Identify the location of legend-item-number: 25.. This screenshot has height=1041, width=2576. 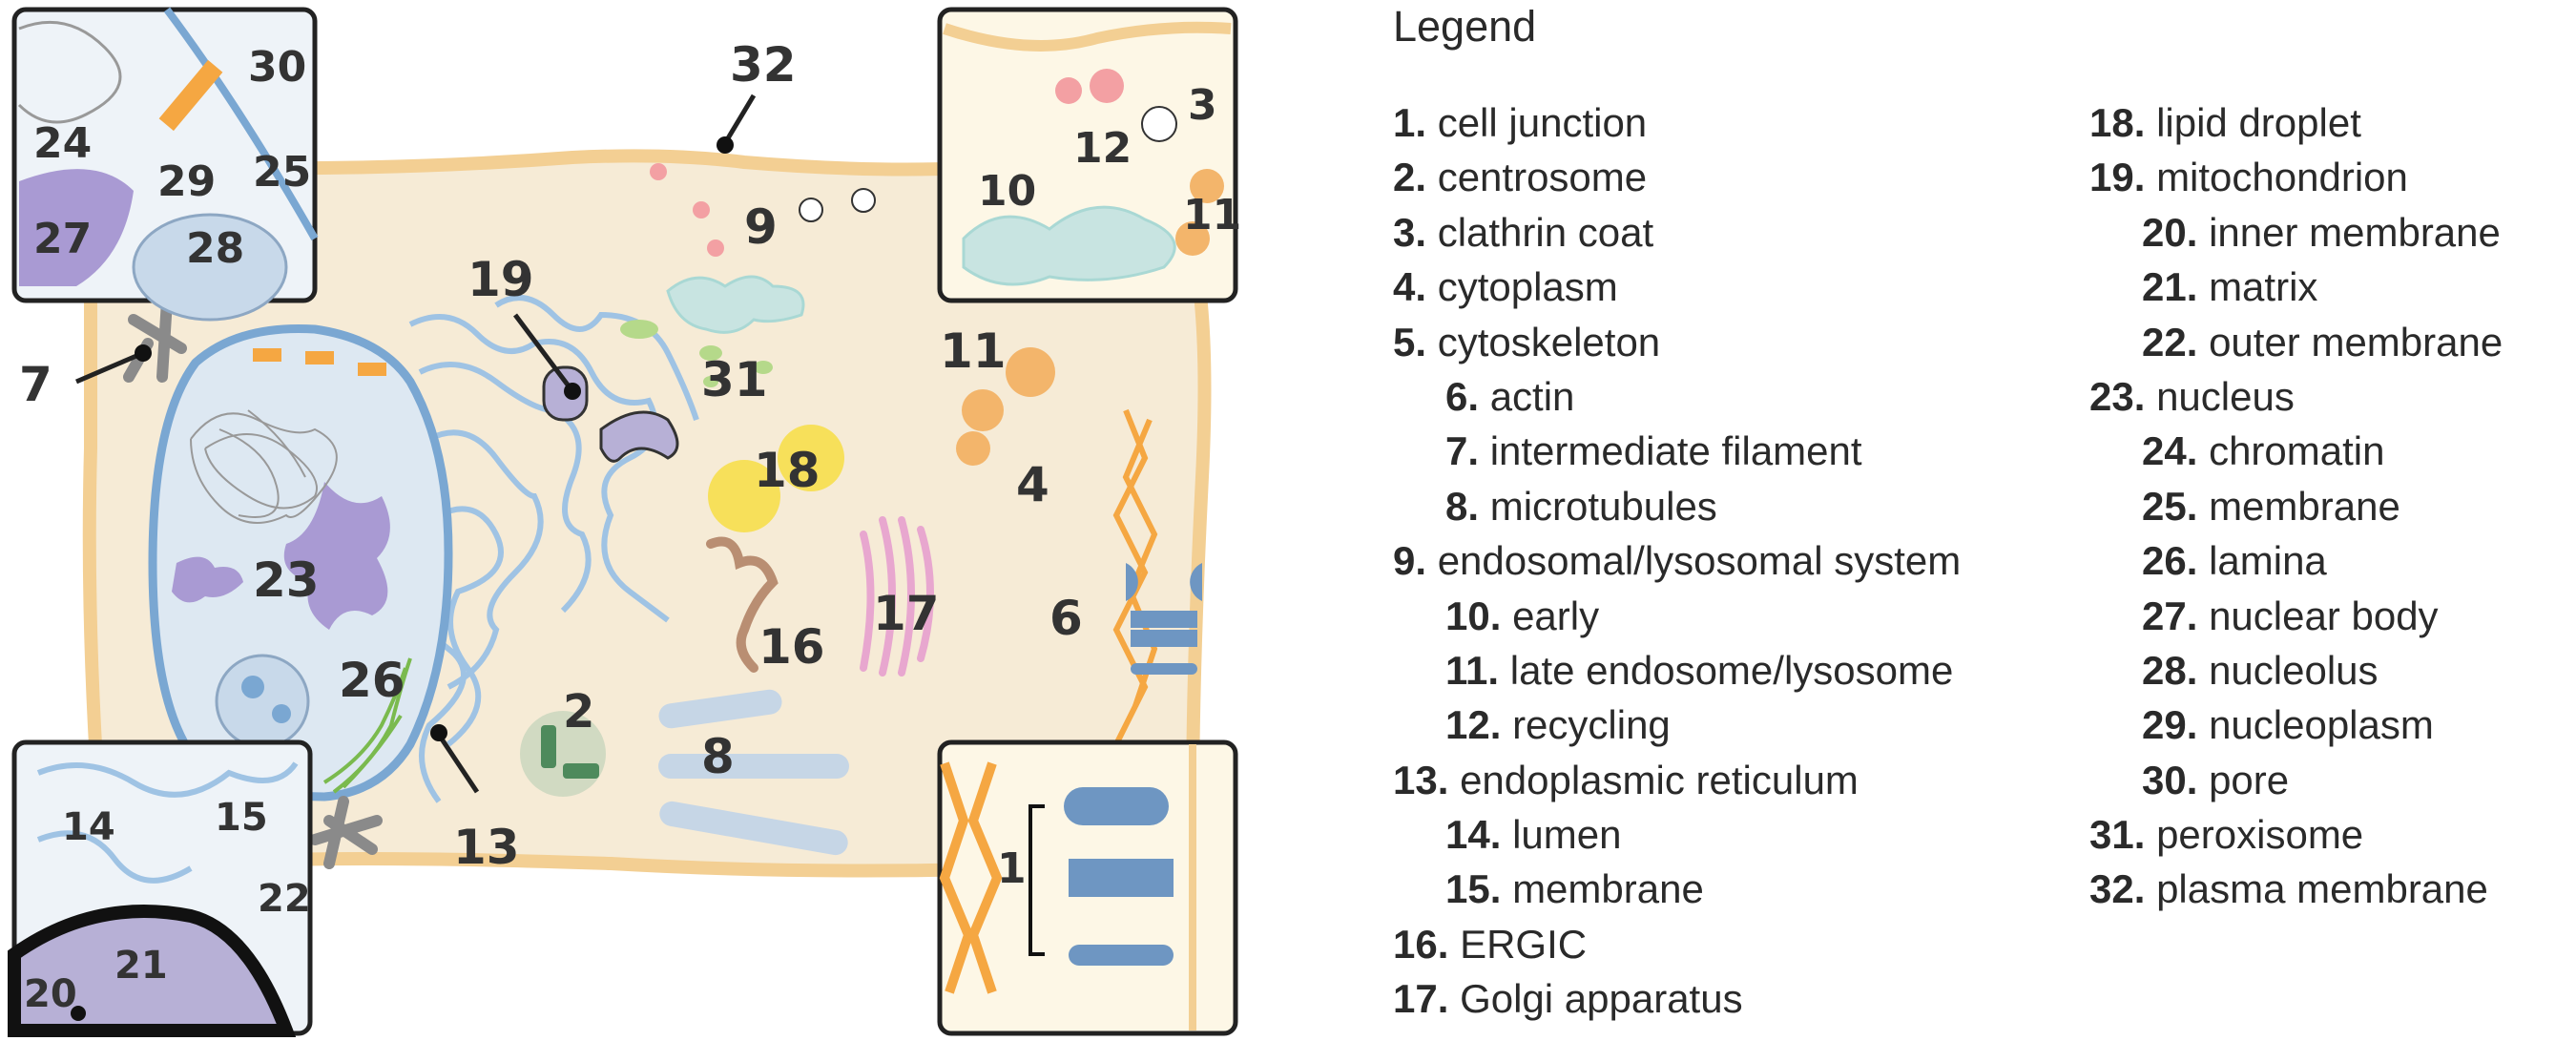
(2170, 506).